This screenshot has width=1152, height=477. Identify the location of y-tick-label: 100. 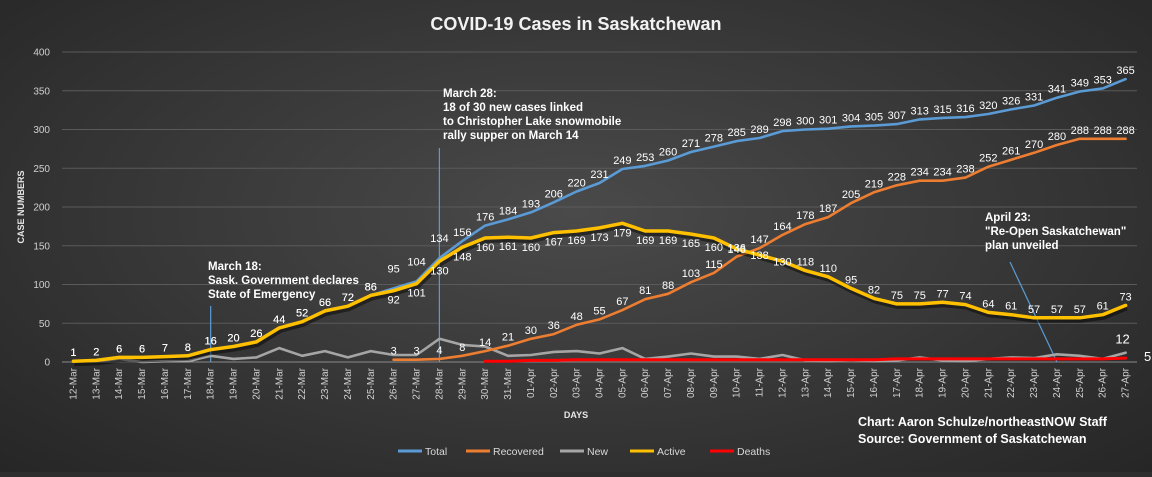
(41, 285).